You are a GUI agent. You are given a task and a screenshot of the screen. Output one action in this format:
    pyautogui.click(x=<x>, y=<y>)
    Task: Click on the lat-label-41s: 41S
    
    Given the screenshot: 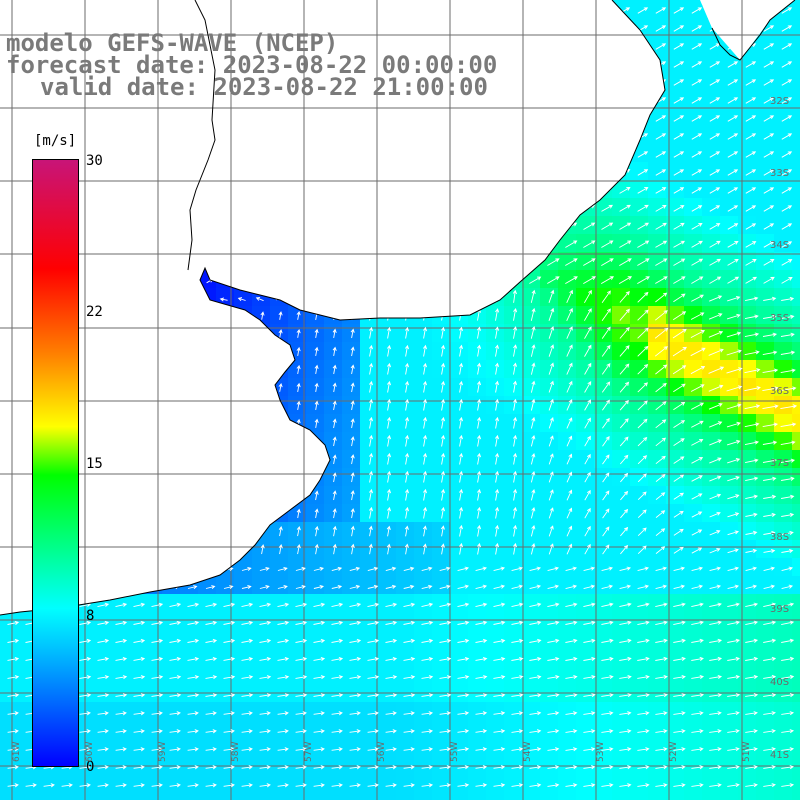 What is the action you would take?
    pyautogui.click(x=780, y=755)
    